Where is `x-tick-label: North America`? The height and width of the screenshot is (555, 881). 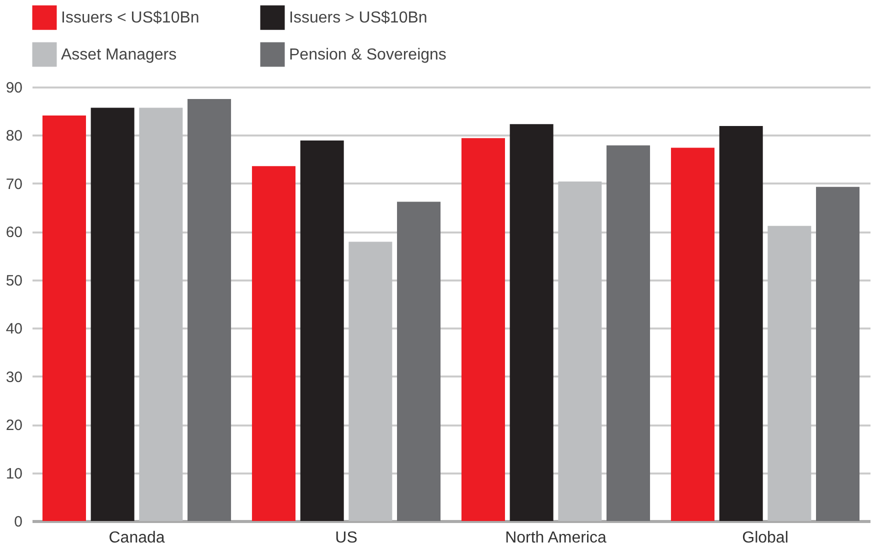
x-tick-label: North America is located at coordinates (556, 538).